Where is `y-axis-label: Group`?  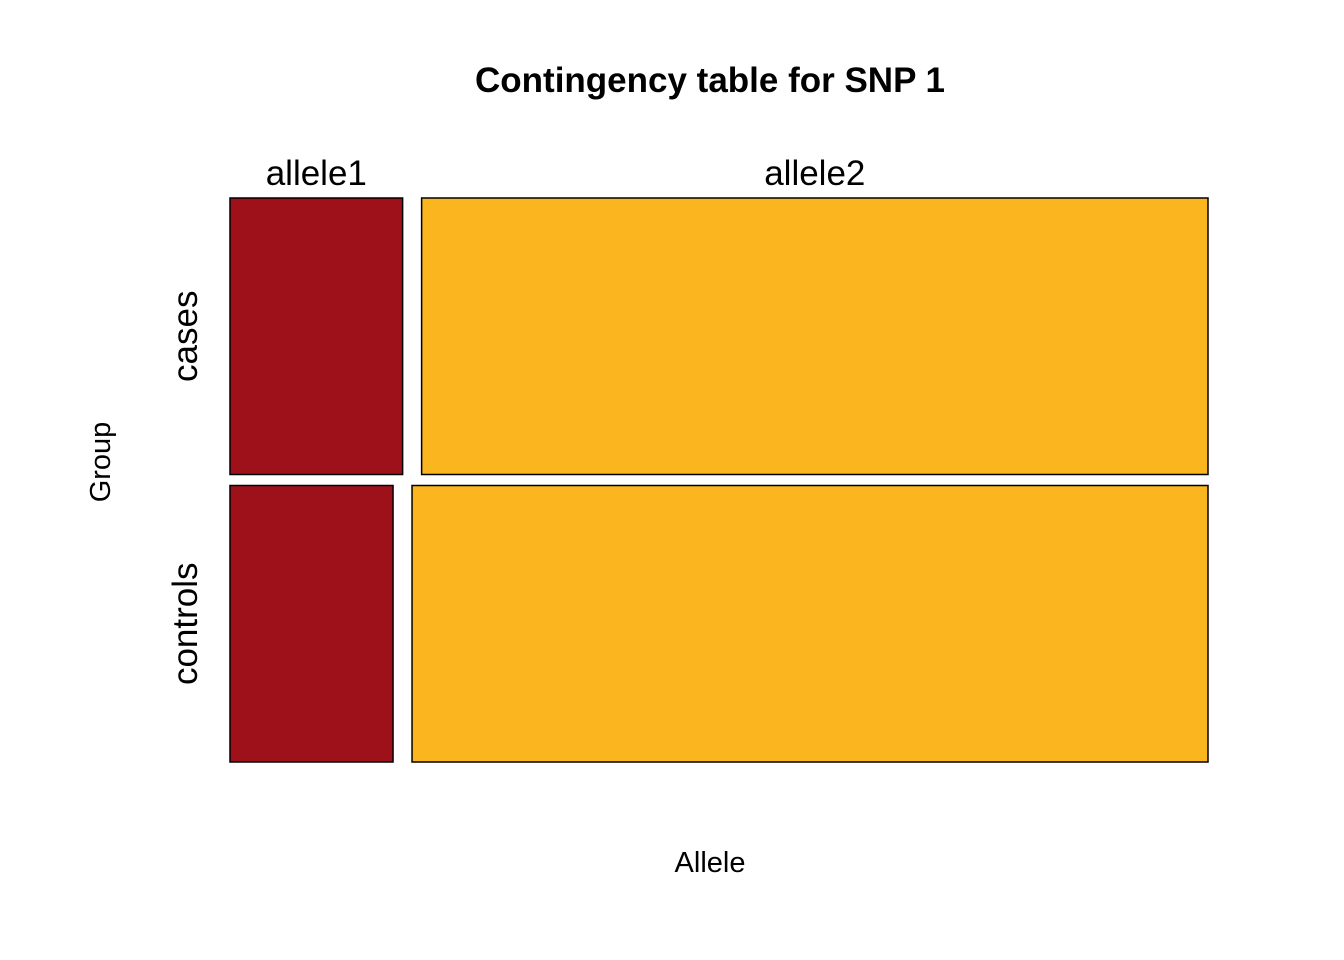 y-axis-label: Group is located at coordinates (101, 462).